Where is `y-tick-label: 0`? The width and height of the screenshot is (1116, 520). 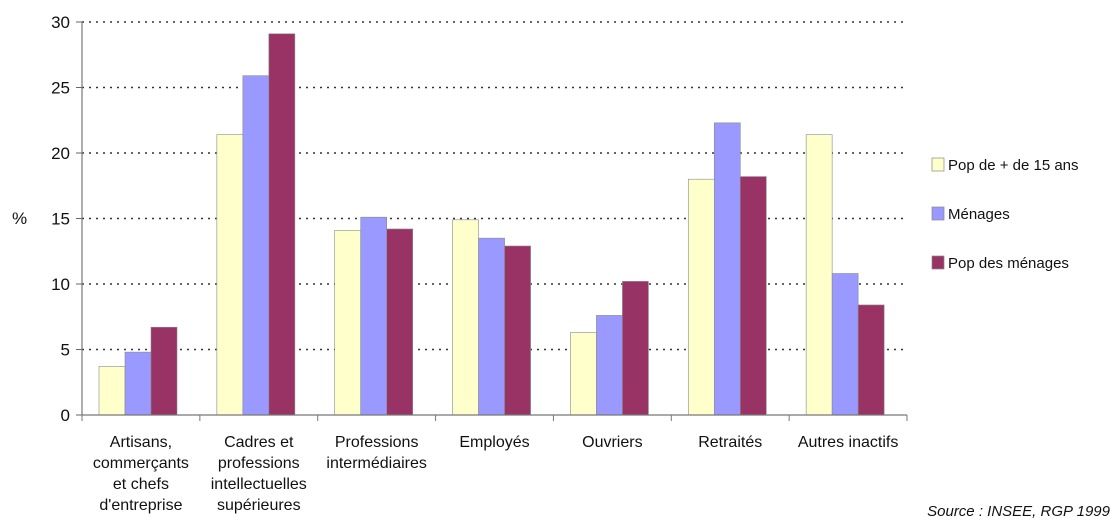 y-tick-label: 0 is located at coordinates (65, 415).